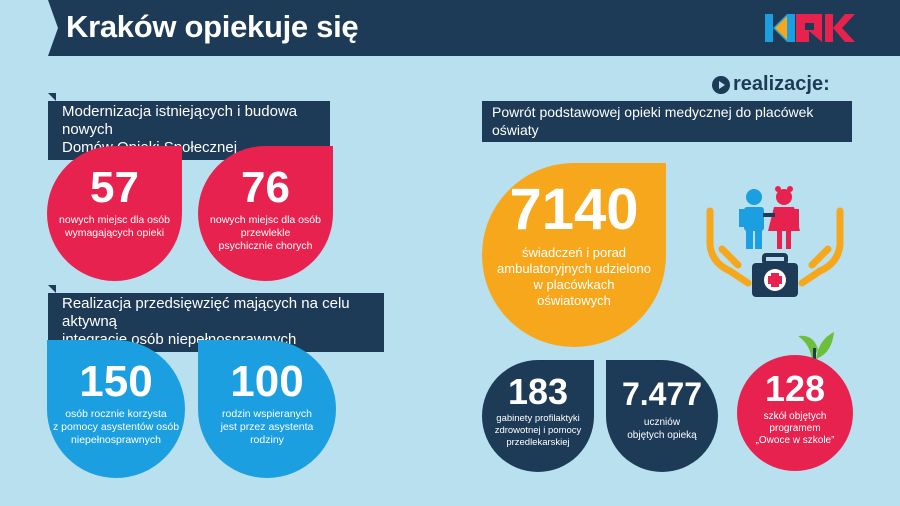 The height and width of the screenshot is (506, 900). I want to click on apple-leaf-icon, so click(816, 347).